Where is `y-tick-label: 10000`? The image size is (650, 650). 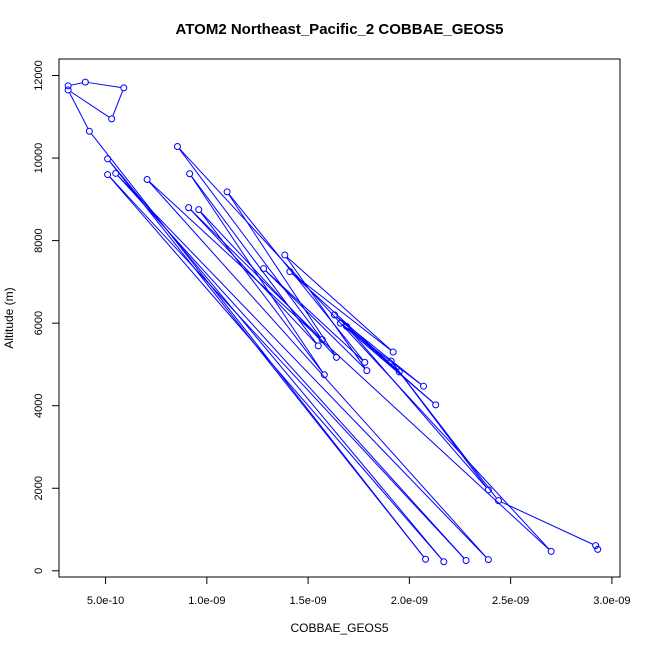
y-tick-label: 10000 is located at coordinates (39, 158).